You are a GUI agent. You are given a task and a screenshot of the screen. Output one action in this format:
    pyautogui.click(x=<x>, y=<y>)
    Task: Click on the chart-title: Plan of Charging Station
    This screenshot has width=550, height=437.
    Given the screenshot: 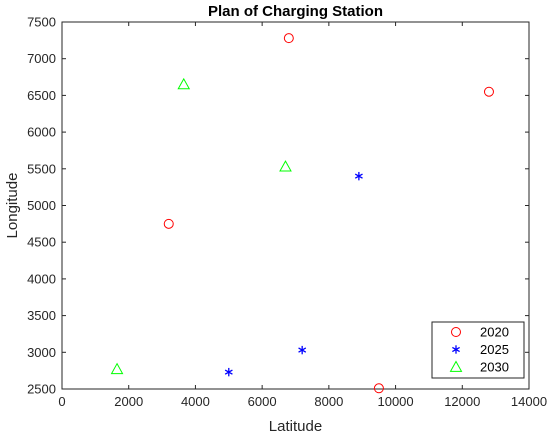 What is the action you would take?
    pyautogui.click(x=295, y=11)
    